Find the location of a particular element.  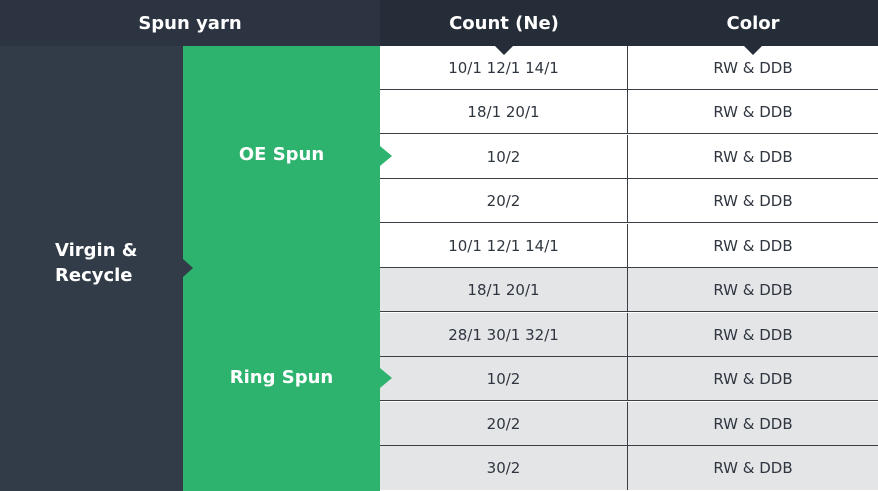

header-spun-yarn: Spun yarn is located at coordinates (190, 27).